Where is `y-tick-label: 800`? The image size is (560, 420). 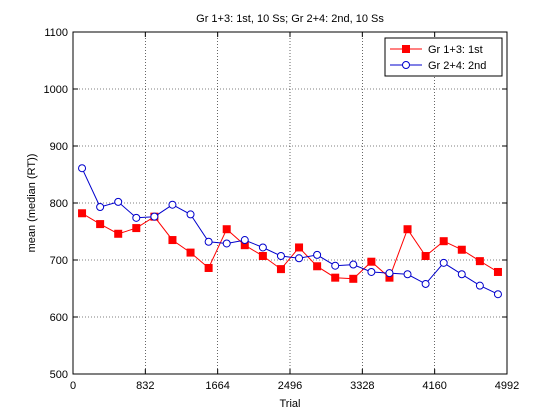 y-tick-label: 800 is located at coordinates (59, 204).